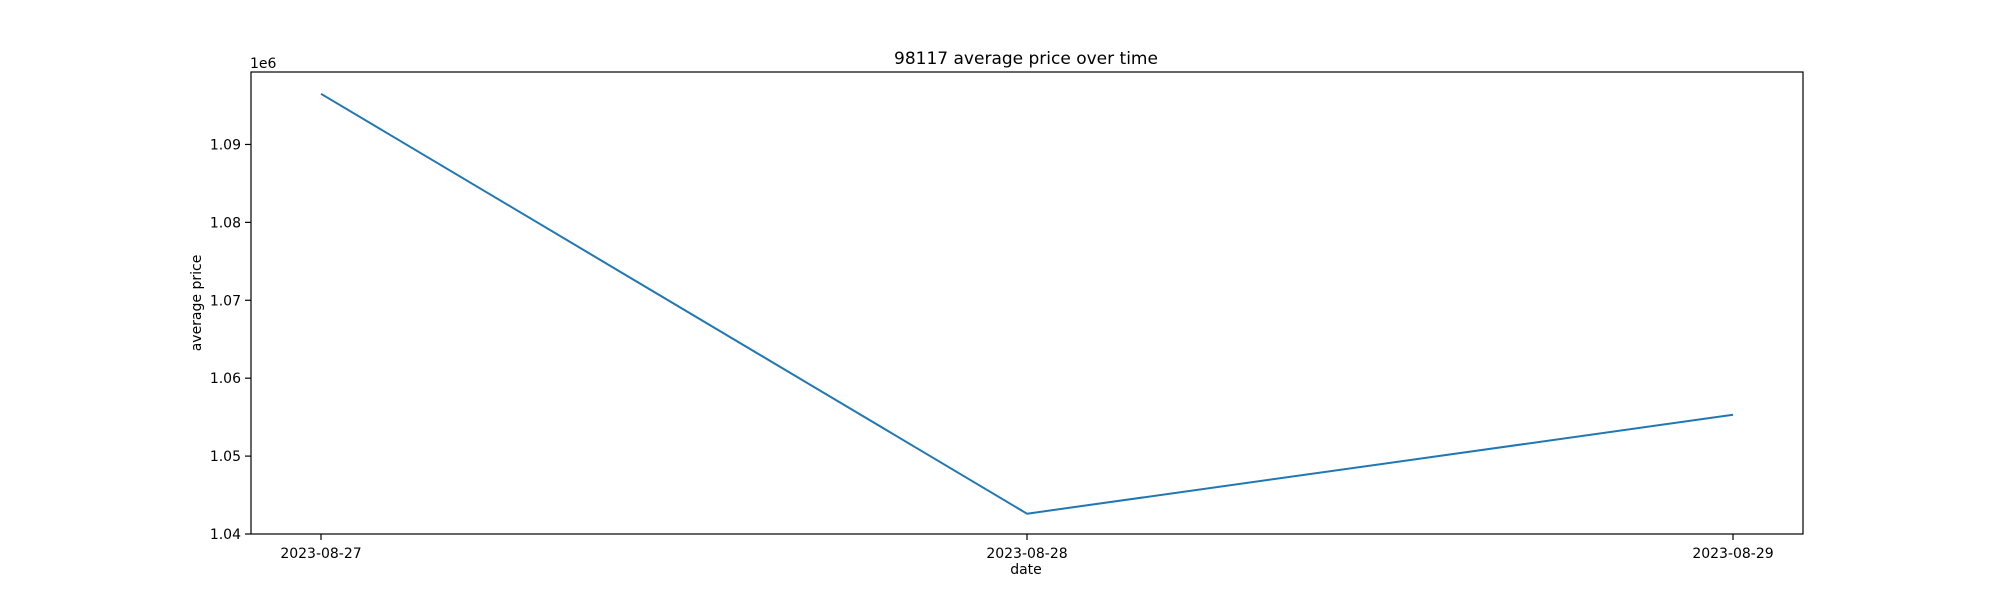 Image resolution: width=2000 pixels, height=600 pixels. What do you see at coordinates (225, 457) in the screenshot?
I see `y-tick-label: 1.05` at bounding box center [225, 457].